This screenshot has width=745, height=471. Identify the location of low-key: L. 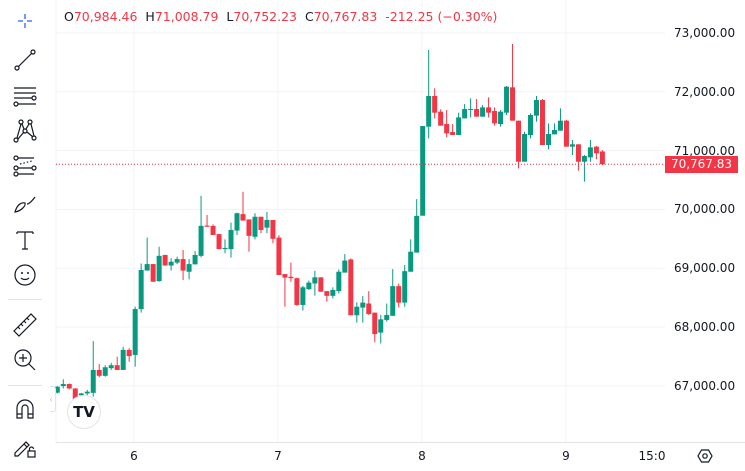
(230, 16).